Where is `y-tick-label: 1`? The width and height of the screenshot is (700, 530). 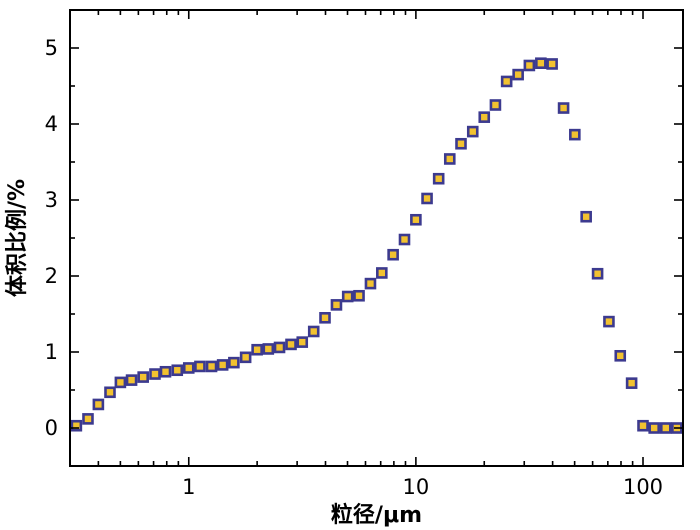 y-tick-label: 1 is located at coordinates (51, 352).